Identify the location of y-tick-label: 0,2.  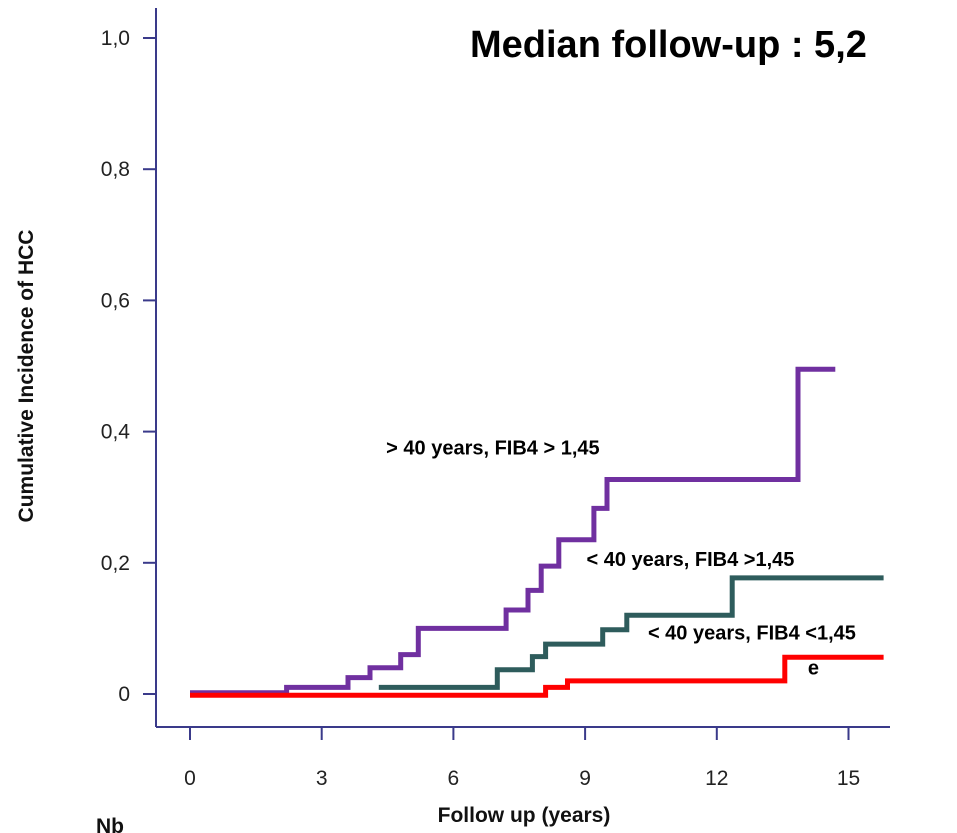
(115, 563).